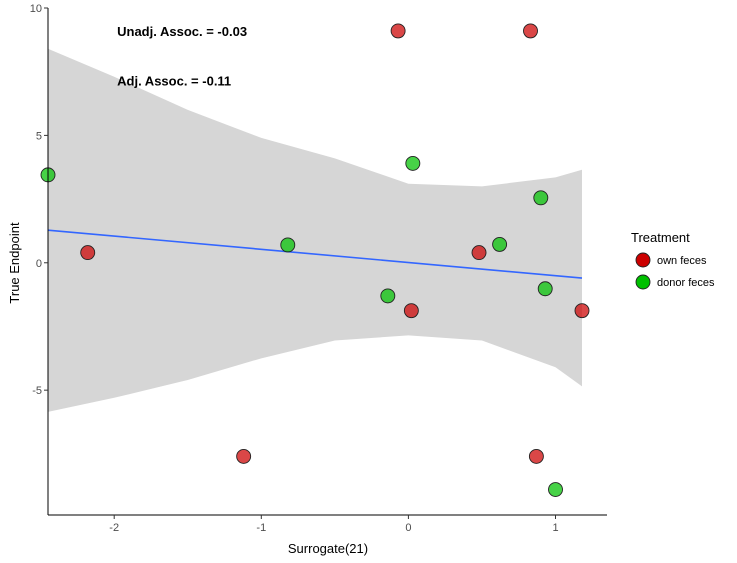 The width and height of the screenshot is (737, 563). What do you see at coordinates (408, 528) in the screenshot?
I see `x-tick-label: 0` at bounding box center [408, 528].